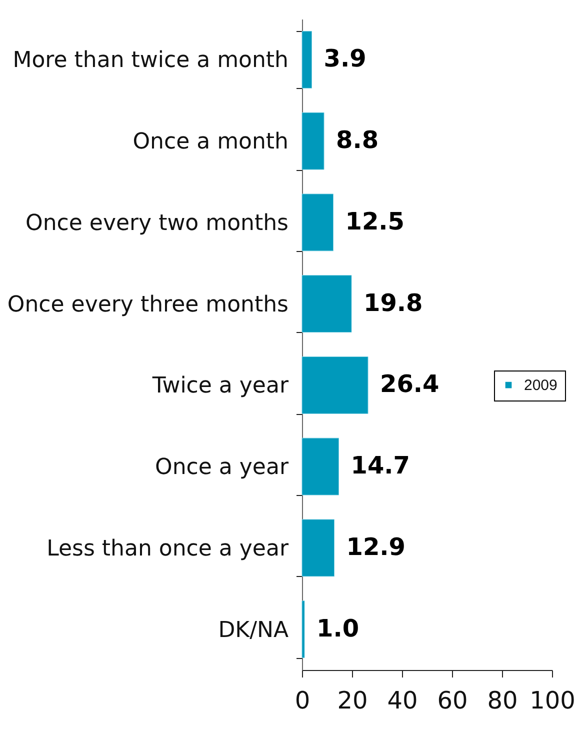 Image resolution: width=588 pixels, height=742 pixels. What do you see at coordinates (352, 700) in the screenshot?
I see `x-tick-label: 20` at bounding box center [352, 700].